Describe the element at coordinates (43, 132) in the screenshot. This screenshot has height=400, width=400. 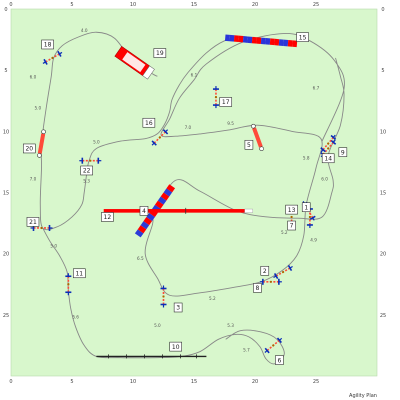
I see `pole-end` at that location.